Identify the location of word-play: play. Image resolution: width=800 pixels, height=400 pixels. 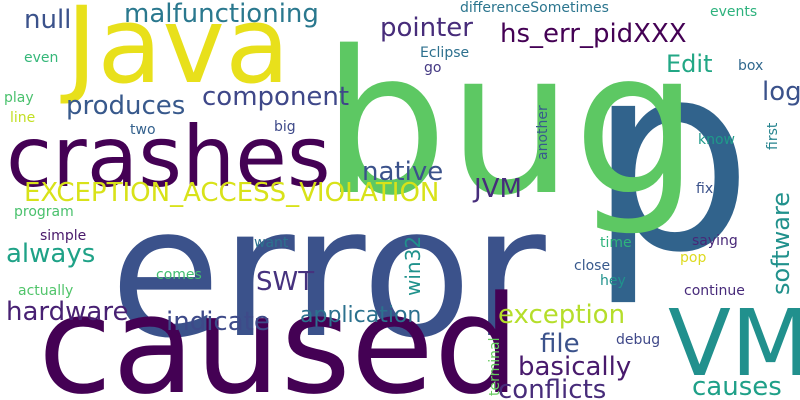
(19, 98).